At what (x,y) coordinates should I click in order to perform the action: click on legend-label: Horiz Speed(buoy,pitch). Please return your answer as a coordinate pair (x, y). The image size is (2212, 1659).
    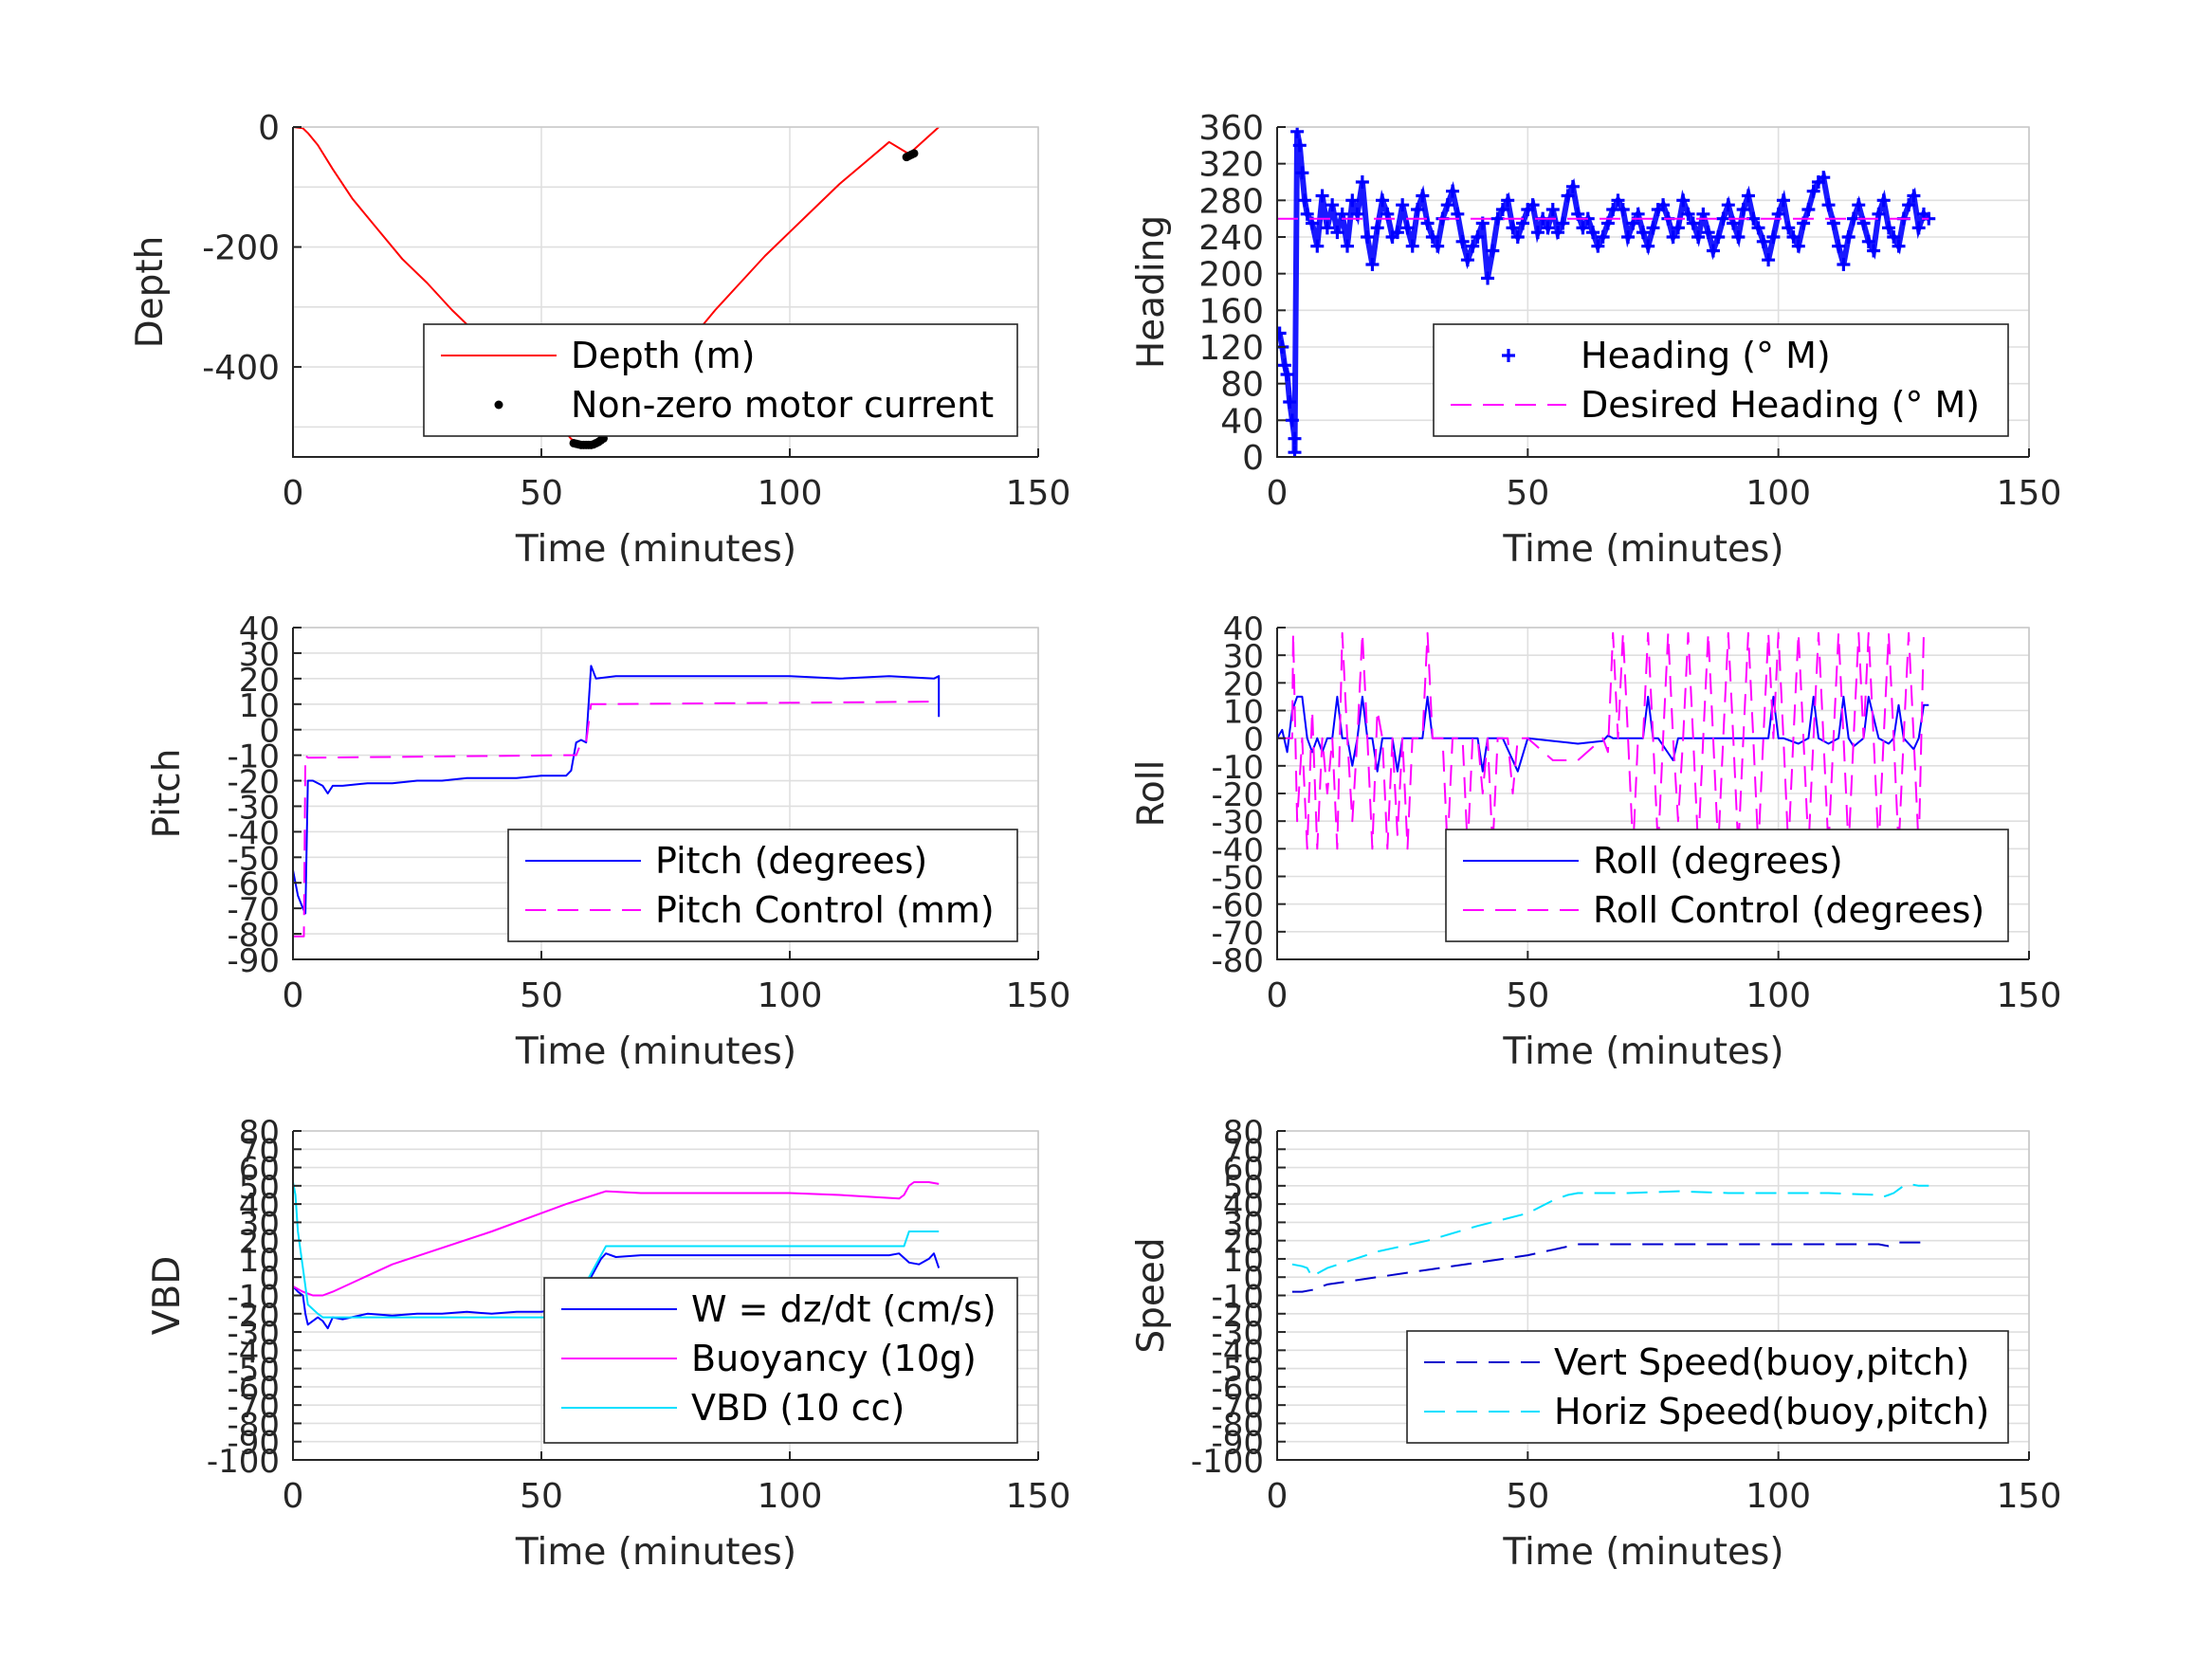
    Looking at the image, I should click on (1771, 1411).